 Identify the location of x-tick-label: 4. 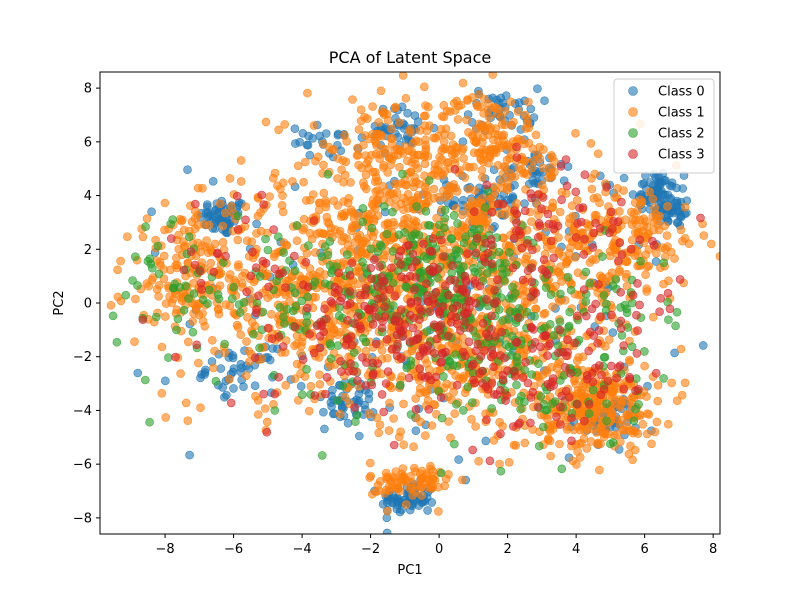
(576, 549).